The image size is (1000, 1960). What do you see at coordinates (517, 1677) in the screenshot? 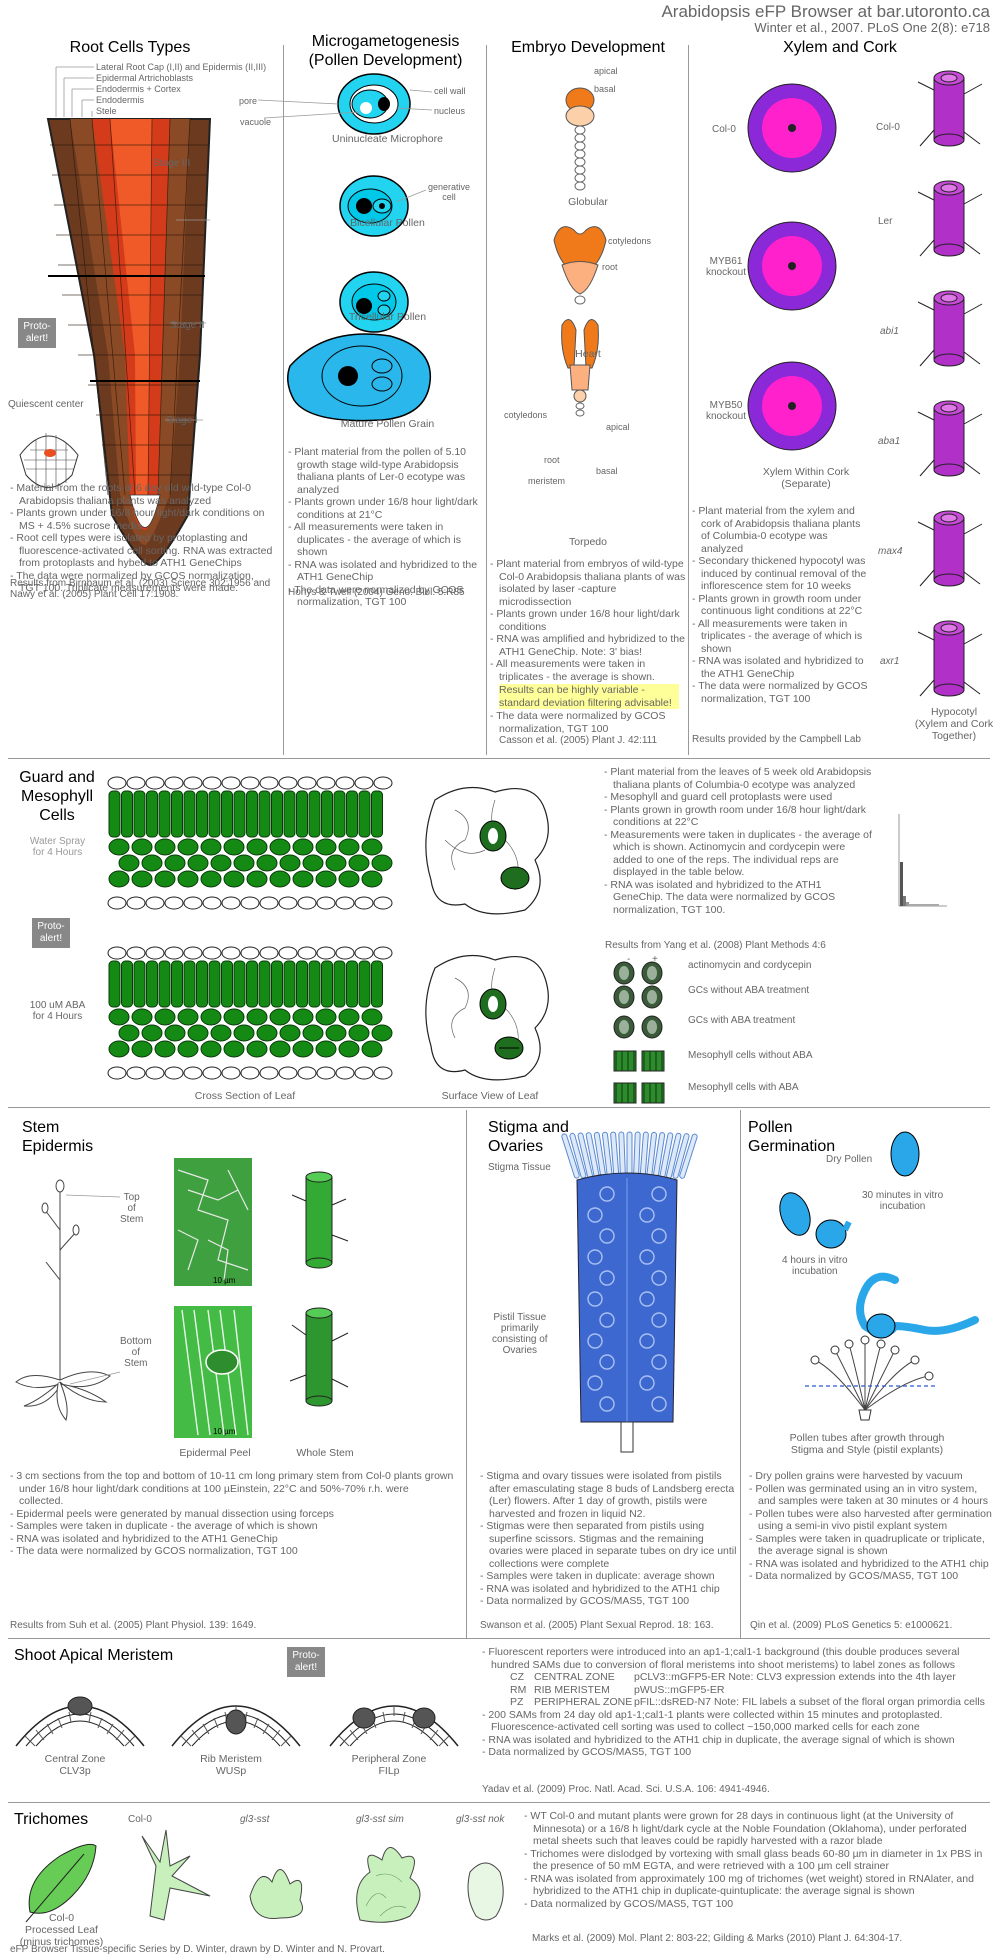
I see `zone-code: CZ` at bounding box center [517, 1677].